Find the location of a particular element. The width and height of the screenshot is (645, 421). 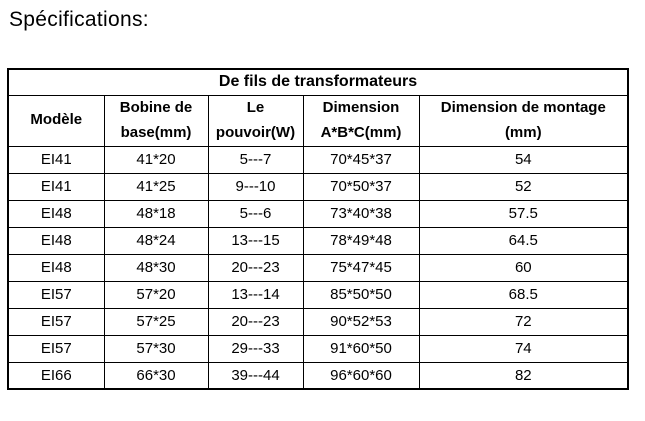

table-title: De fils de transformateurs is located at coordinates (318, 82).